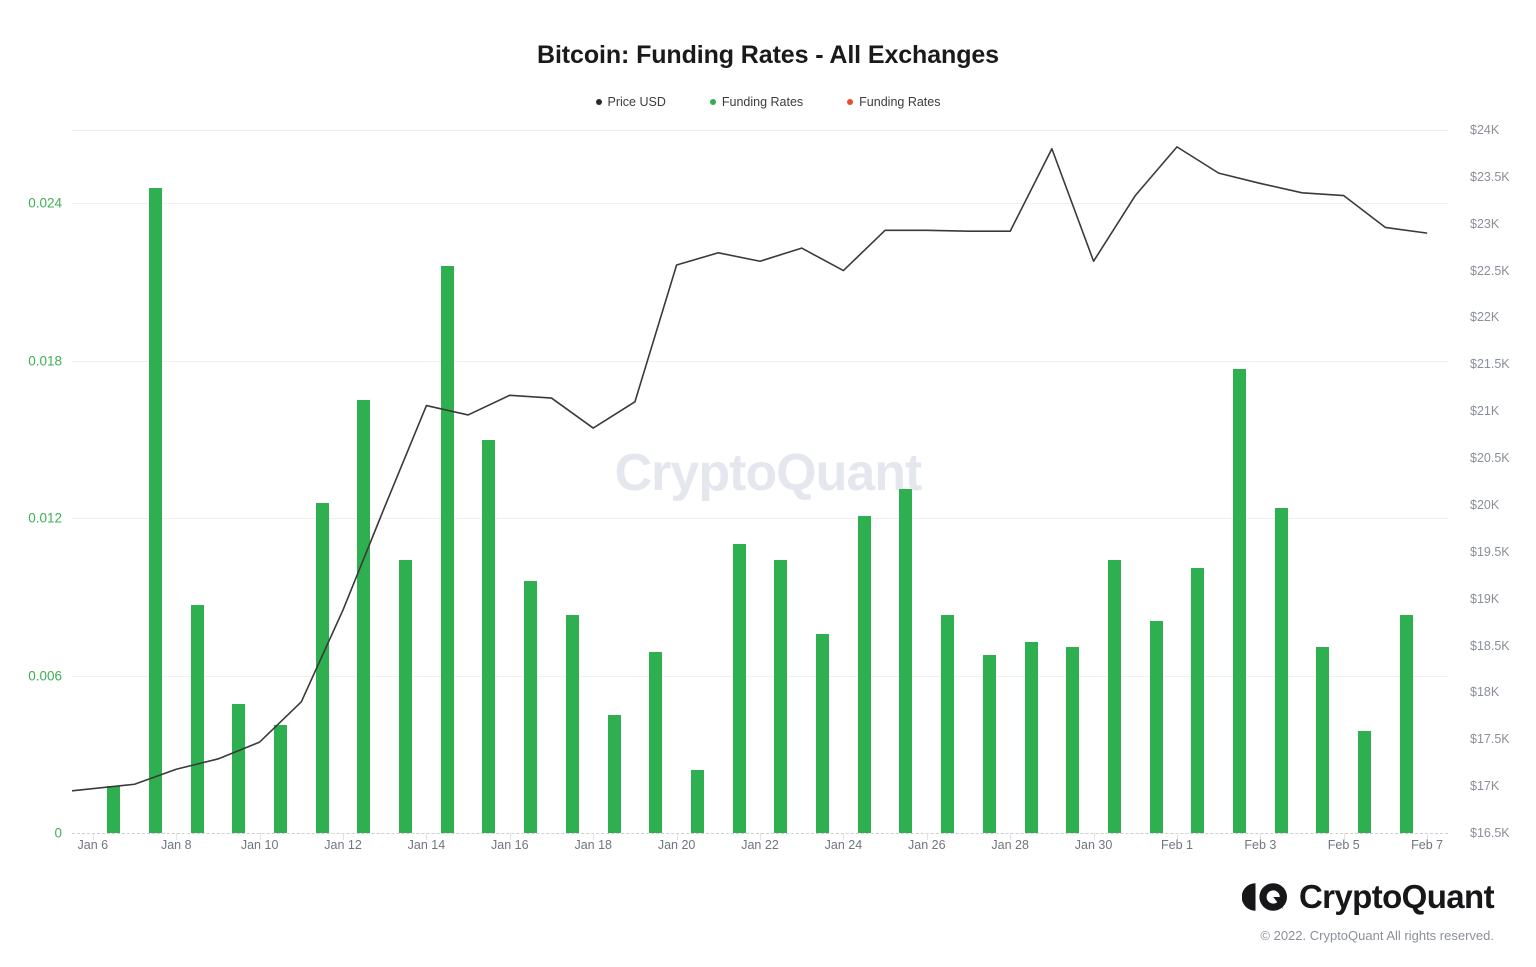 The height and width of the screenshot is (967, 1536). I want to click on x-axis-tick-label: Jan 16, so click(510, 845).